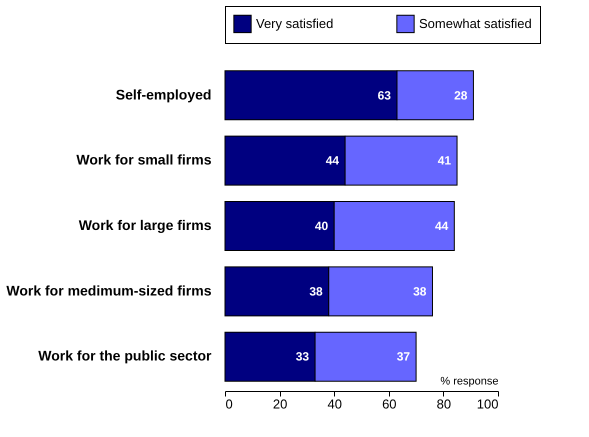 This screenshot has width=589, height=437. I want to click on x-axis-title: % response, so click(469, 382).